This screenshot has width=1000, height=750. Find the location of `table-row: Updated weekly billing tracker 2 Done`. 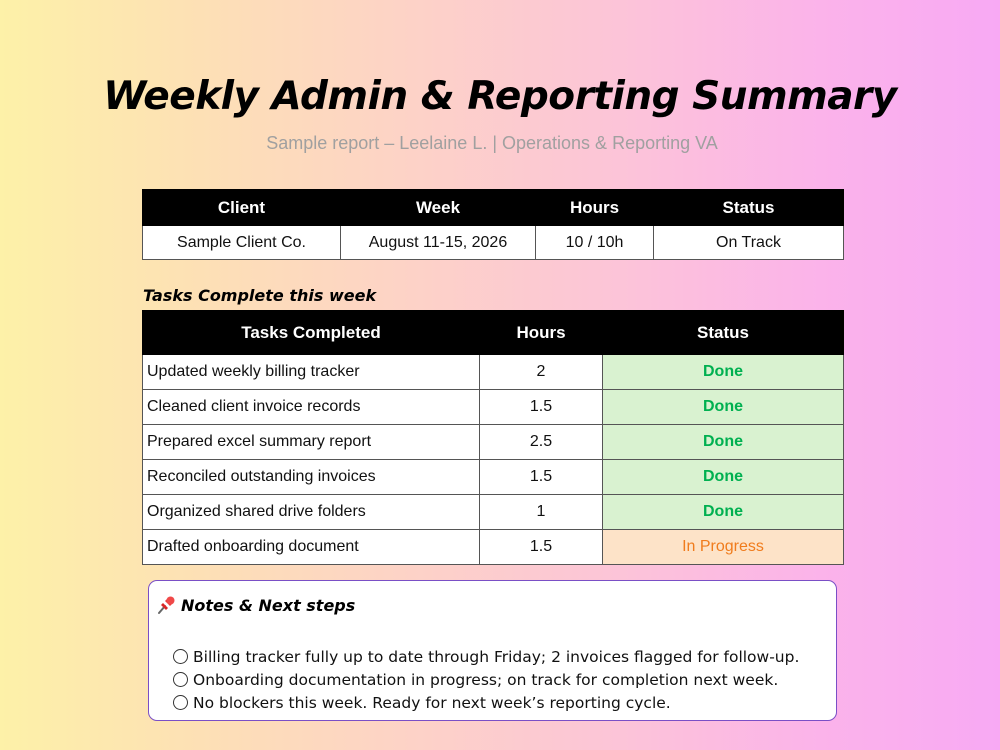

table-row: Updated weekly billing tracker 2 Done is located at coordinates (493, 372).